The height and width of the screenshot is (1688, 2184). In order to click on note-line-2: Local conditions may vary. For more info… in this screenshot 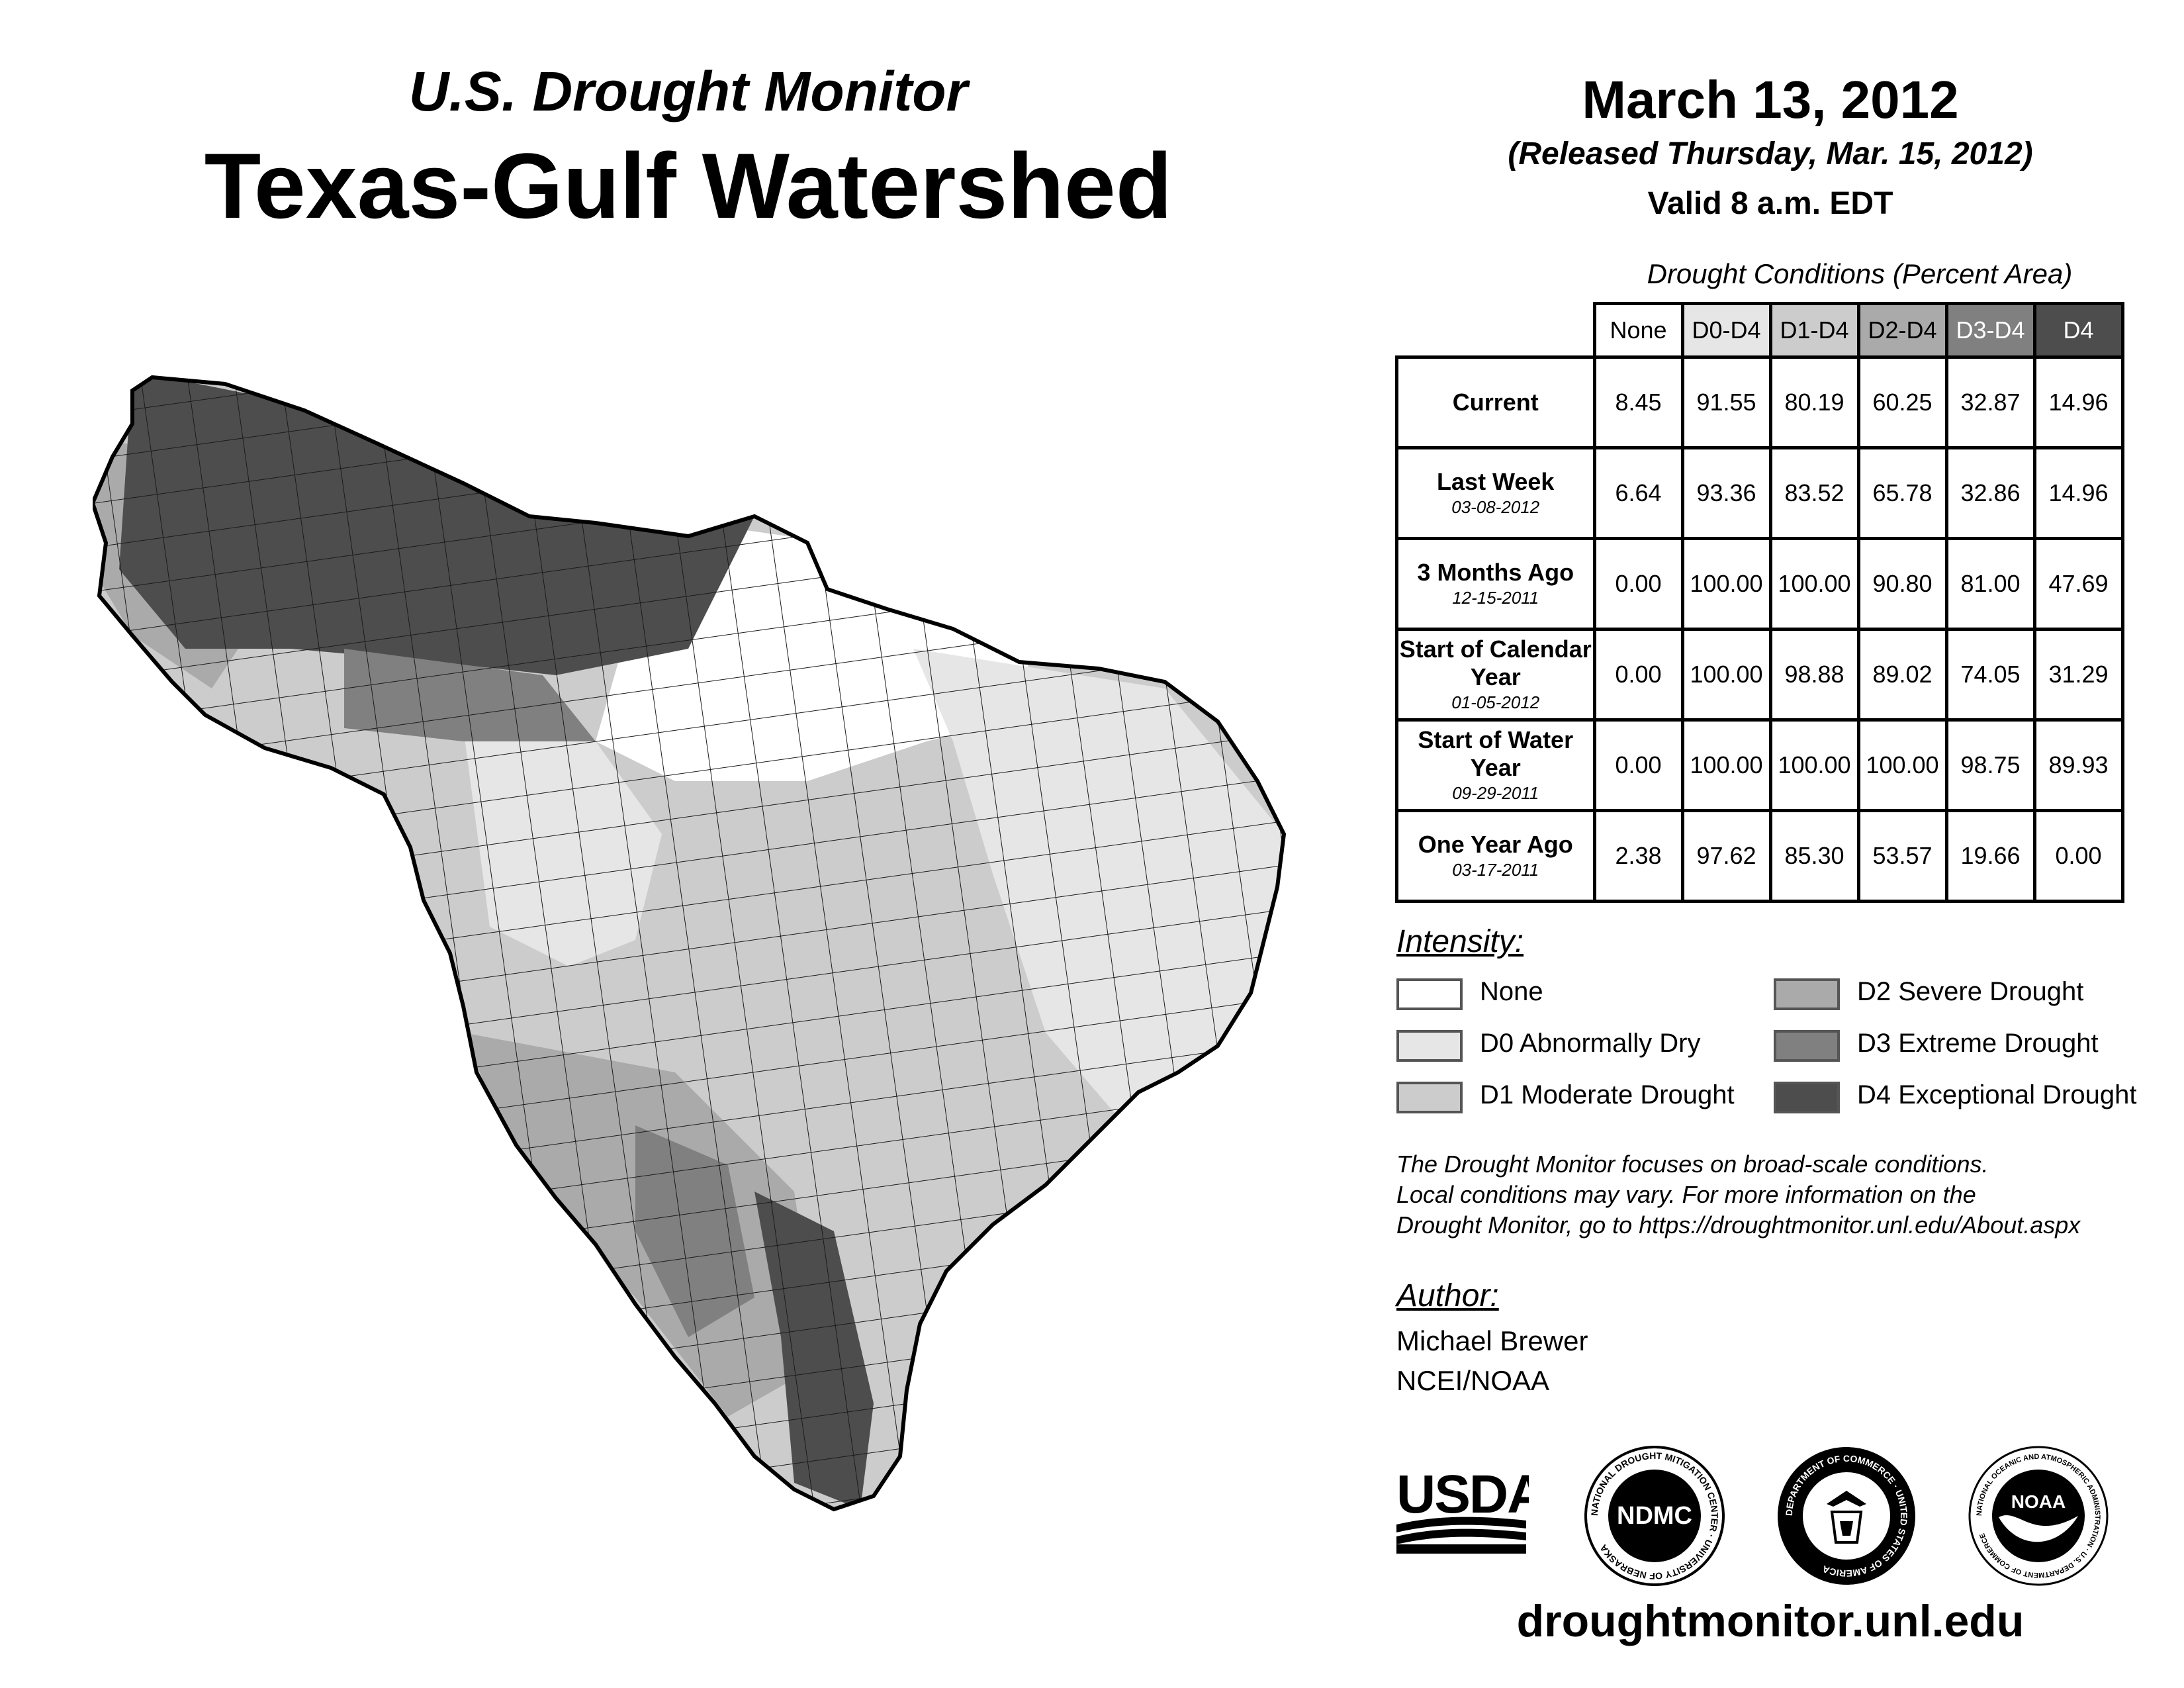, I will do `click(1686, 1194)`.